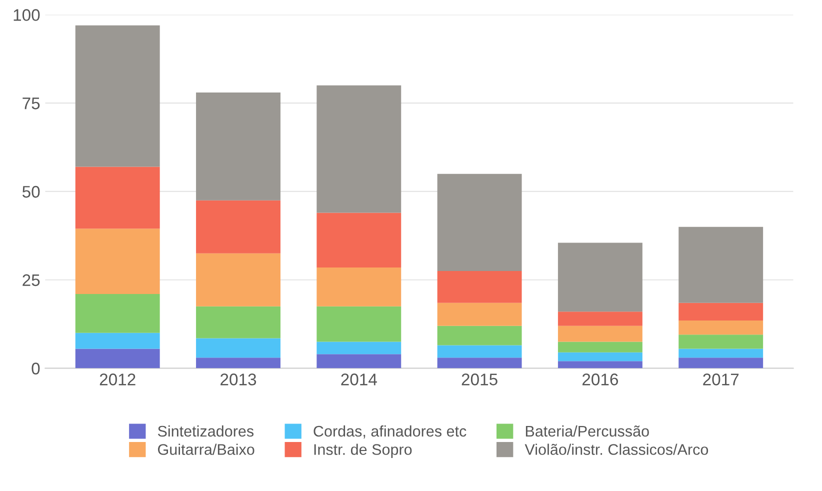 Image resolution: width=822 pixels, height=491 pixels. What do you see at coordinates (206, 449) in the screenshot?
I see `legend-label: Guitarra/Baixo` at bounding box center [206, 449].